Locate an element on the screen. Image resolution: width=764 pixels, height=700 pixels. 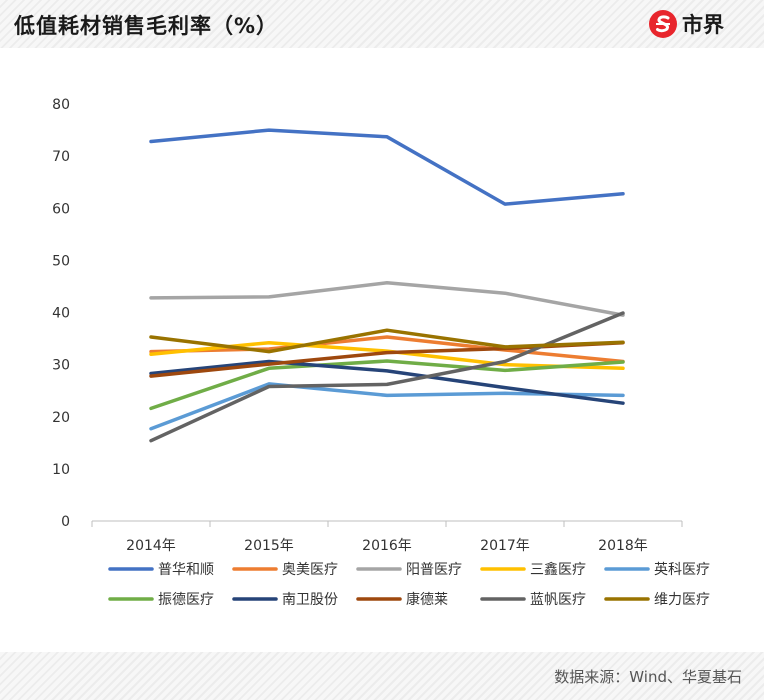
x-tick-label: 2015年 is located at coordinates (269, 546).